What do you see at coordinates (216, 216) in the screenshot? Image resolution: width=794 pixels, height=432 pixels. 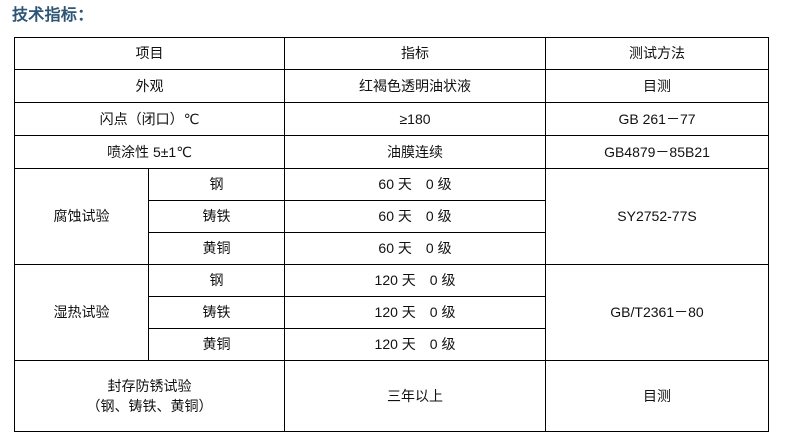 I see `cell-sub-corrosion-castiron: 铸铁` at bounding box center [216, 216].